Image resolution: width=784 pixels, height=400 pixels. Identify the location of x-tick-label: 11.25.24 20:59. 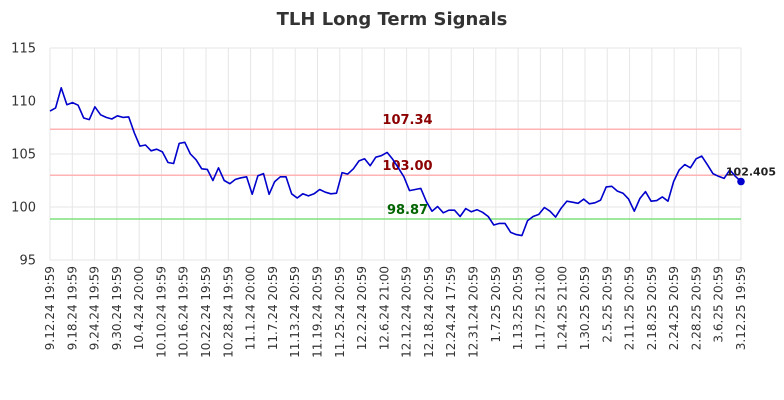
(340, 312).